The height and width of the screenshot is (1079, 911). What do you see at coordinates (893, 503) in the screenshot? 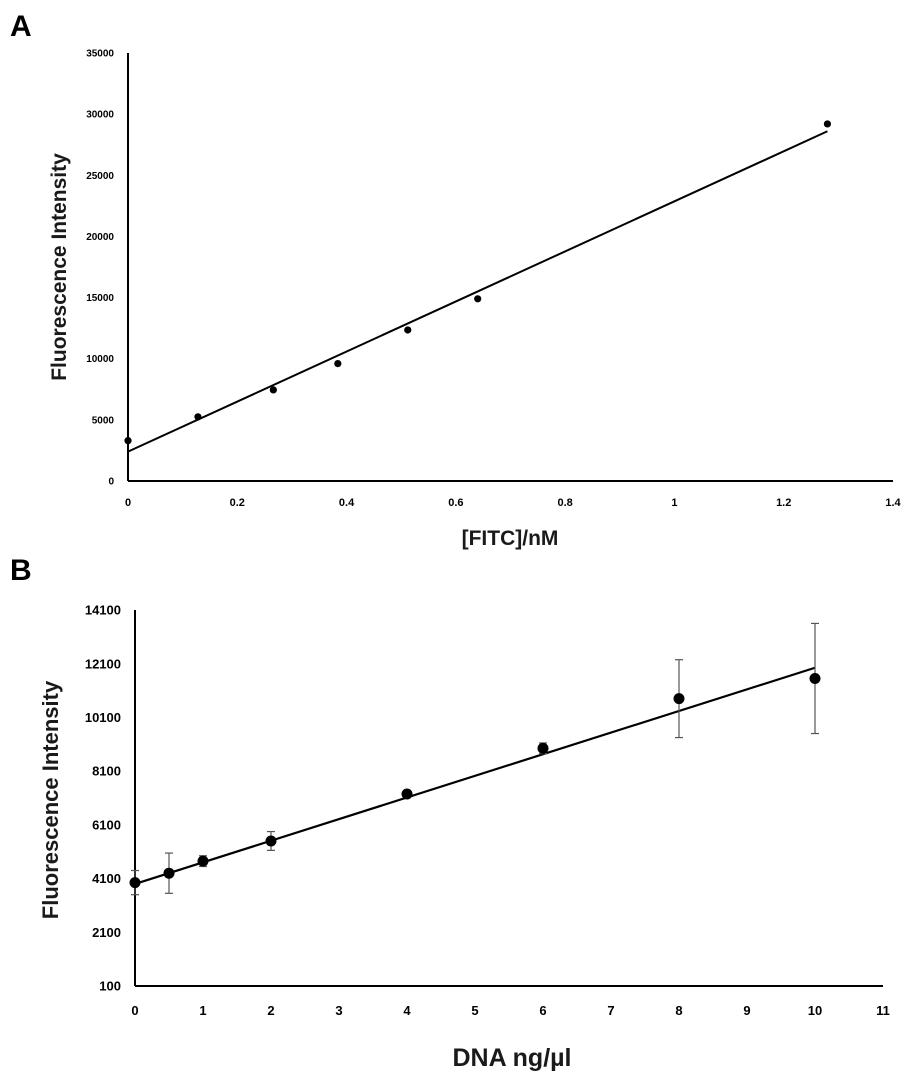
I see `x-tick-label: 1.4` at bounding box center [893, 503].